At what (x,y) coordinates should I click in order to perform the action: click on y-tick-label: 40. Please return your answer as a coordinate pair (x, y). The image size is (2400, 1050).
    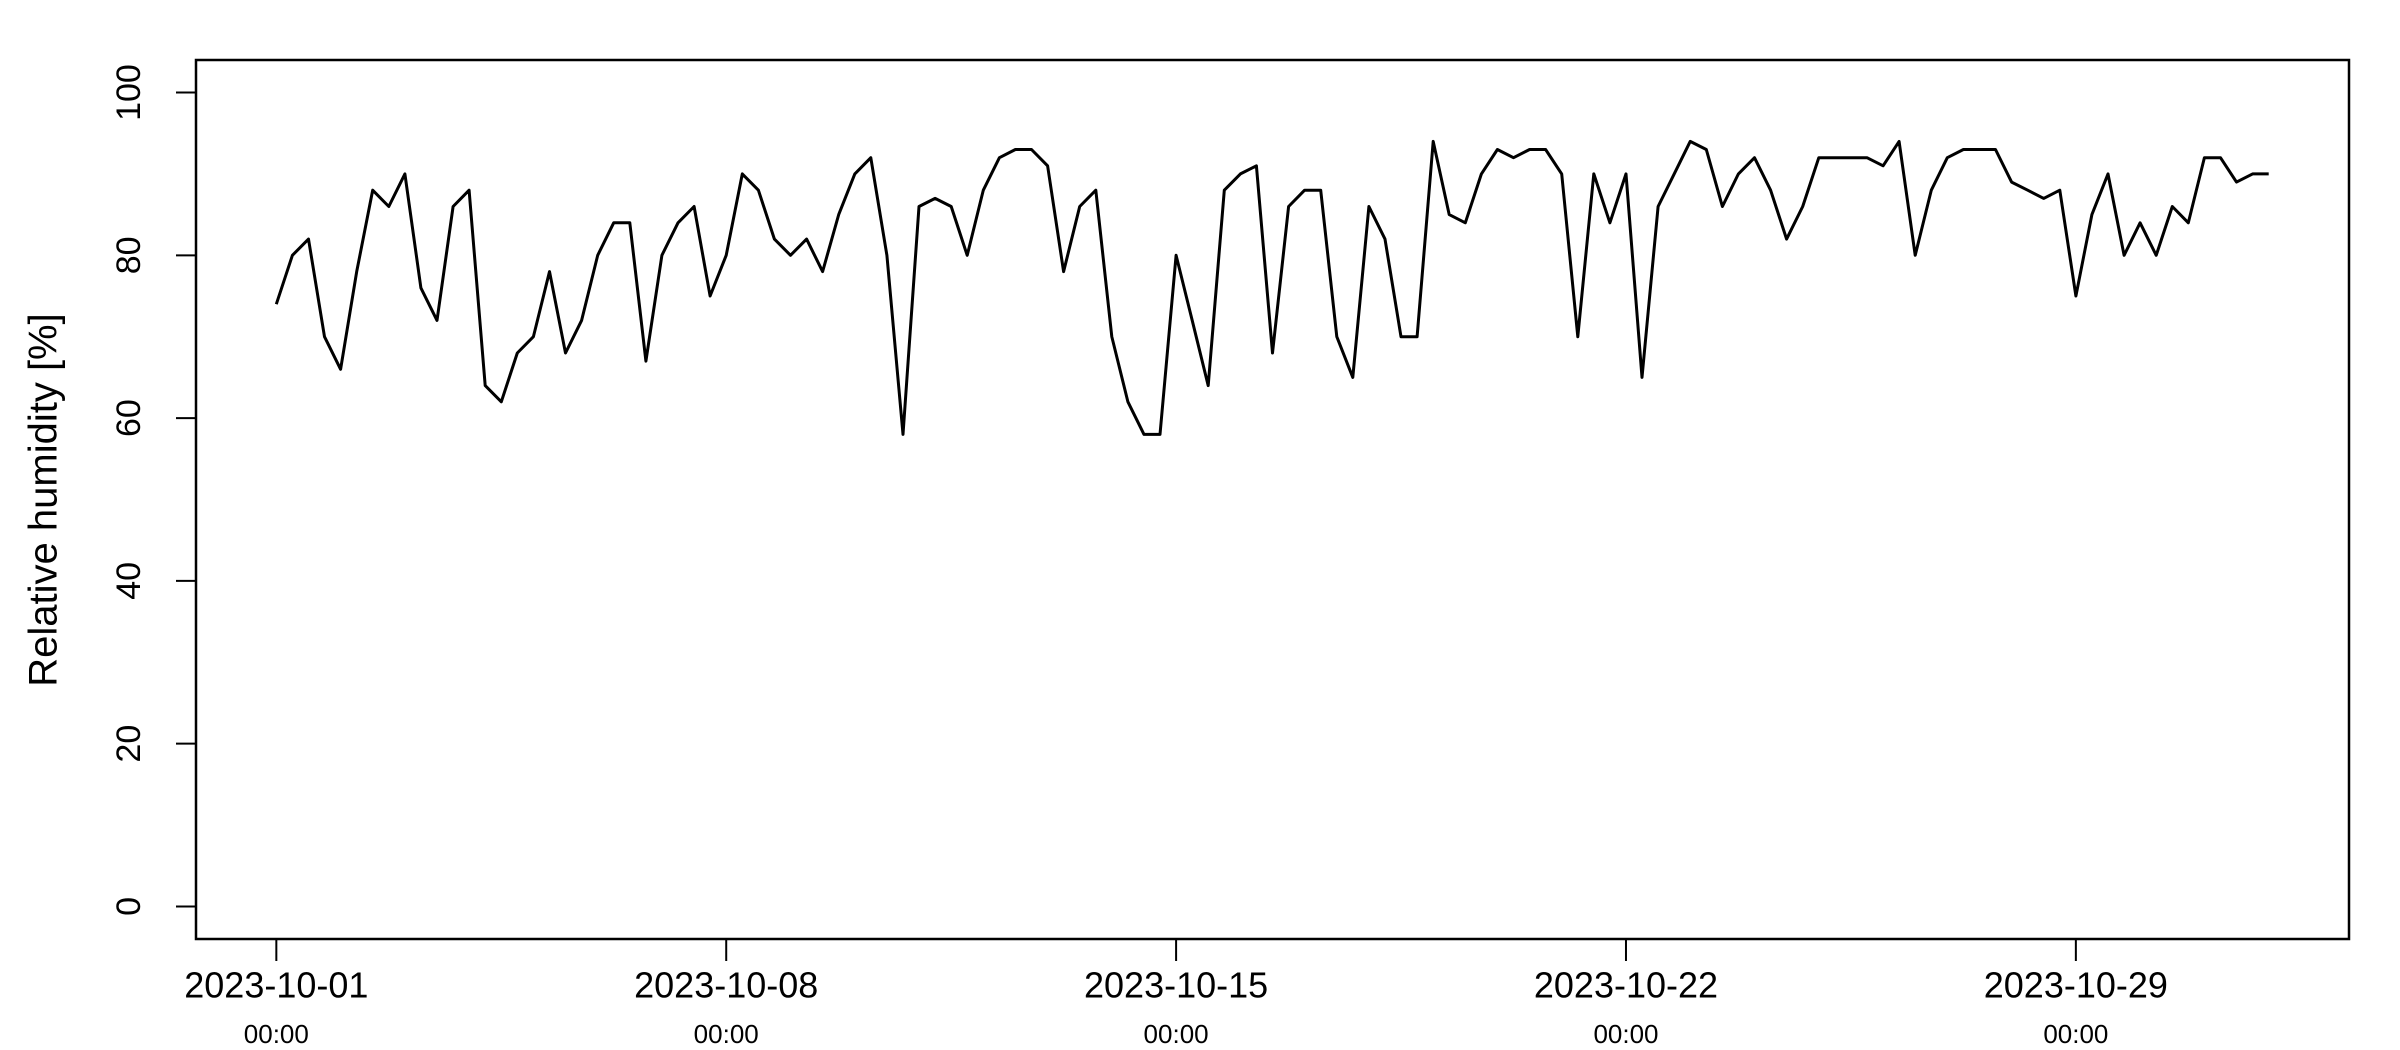
    Looking at the image, I should click on (129, 581).